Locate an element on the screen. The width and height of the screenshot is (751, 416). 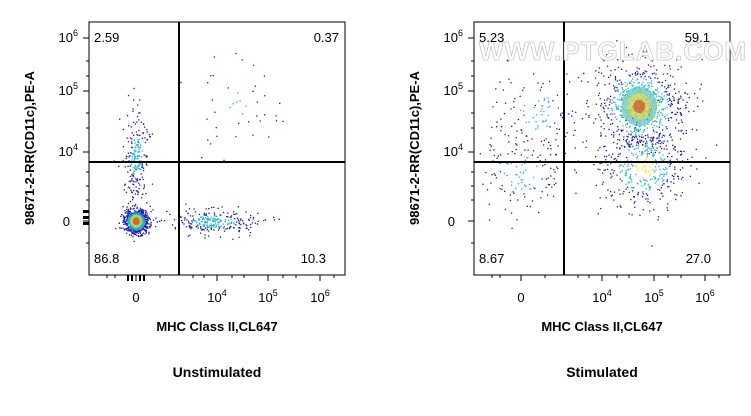
y-ticks-unstimulated-ext is located at coordinates (86, 217).